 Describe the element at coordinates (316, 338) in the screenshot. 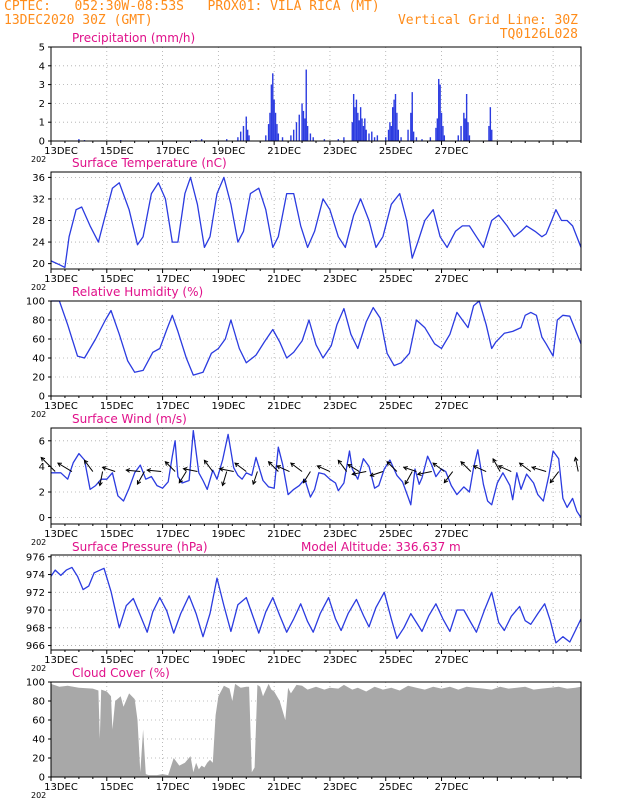

I see `rh-series-line` at that location.